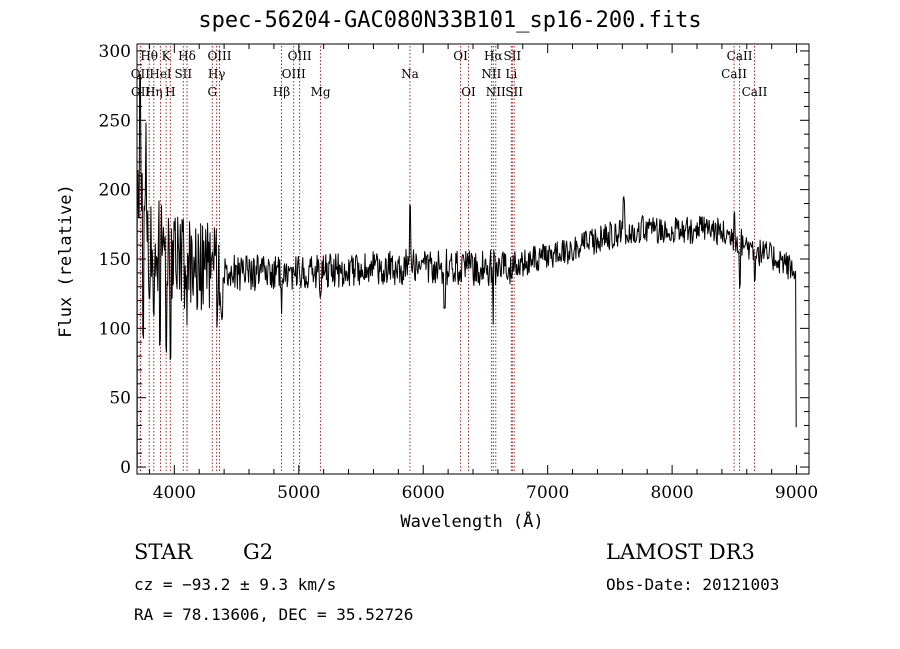  What do you see at coordinates (115, 121) in the screenshot?
I see `y-tick-label: 250` at bounding box center [115, 121].